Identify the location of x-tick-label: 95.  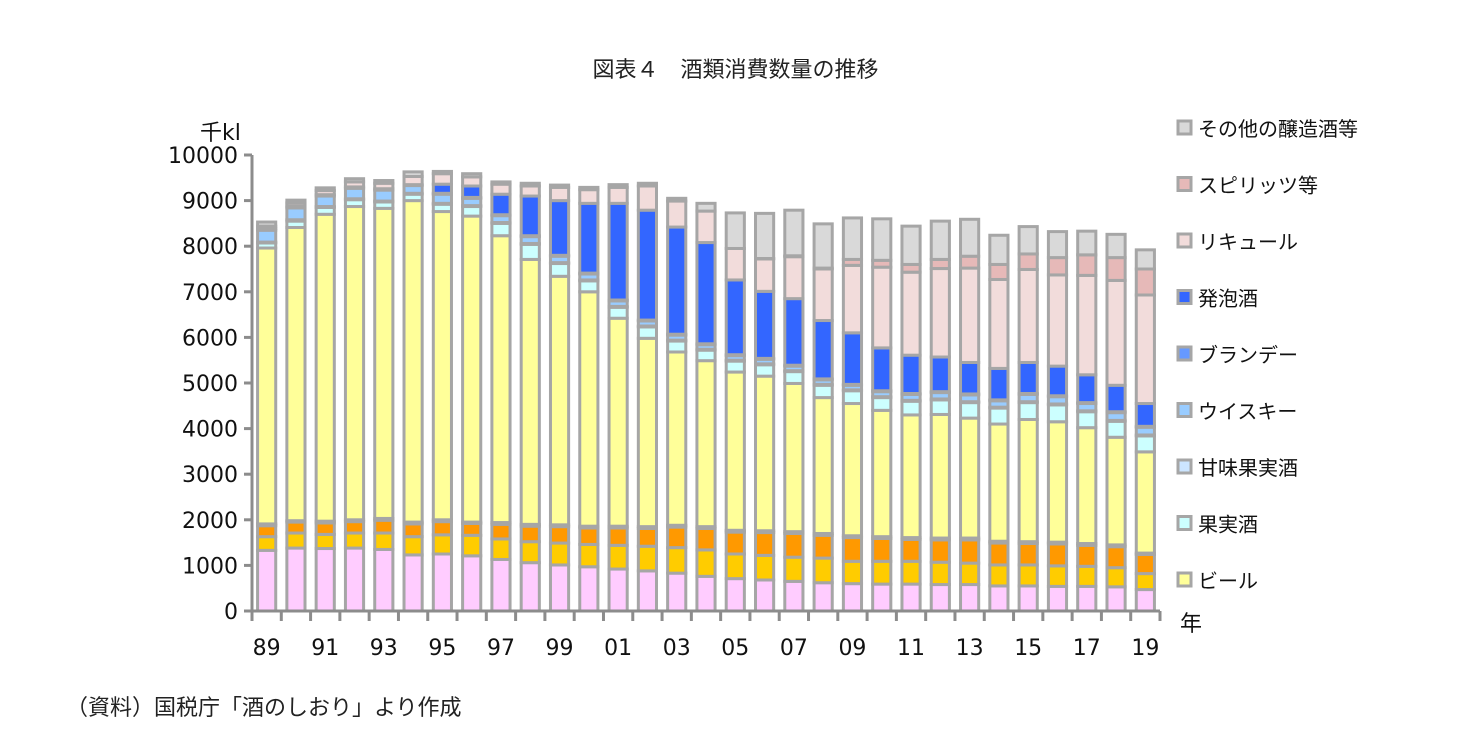
(442, 648).